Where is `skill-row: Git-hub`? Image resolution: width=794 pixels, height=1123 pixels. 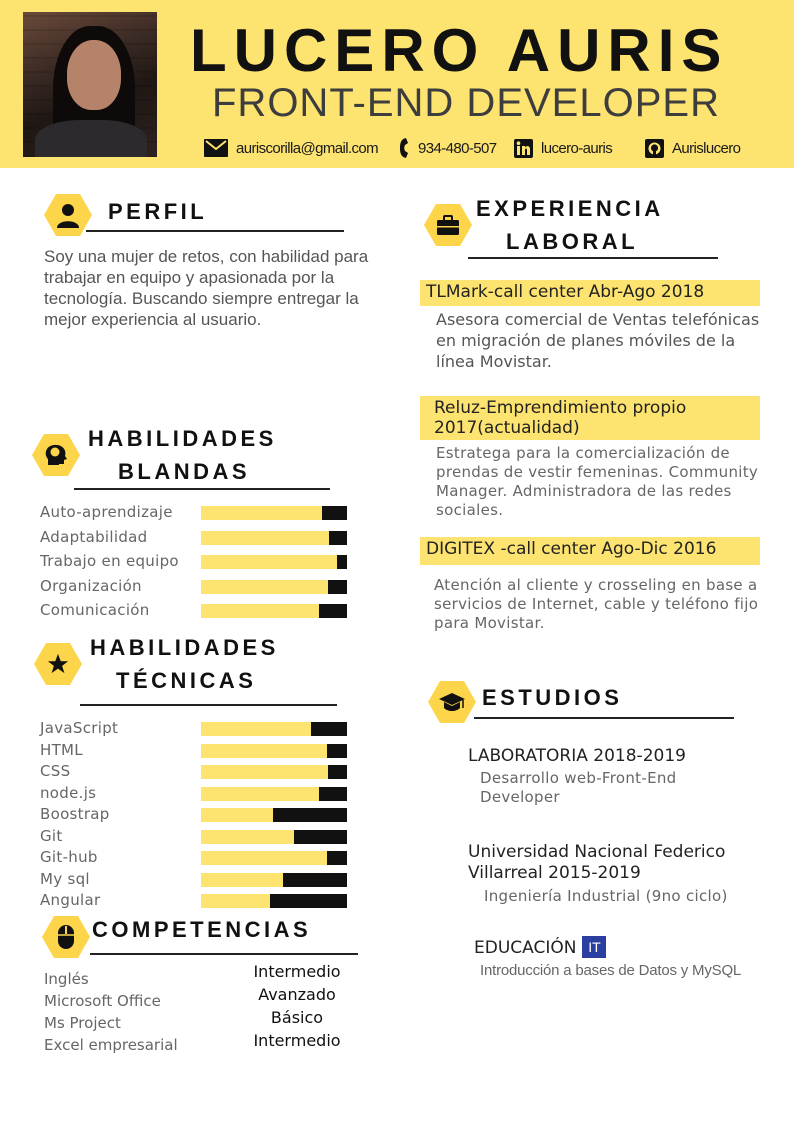 skill-row: Git-hub is located at coordinates (195, 857).